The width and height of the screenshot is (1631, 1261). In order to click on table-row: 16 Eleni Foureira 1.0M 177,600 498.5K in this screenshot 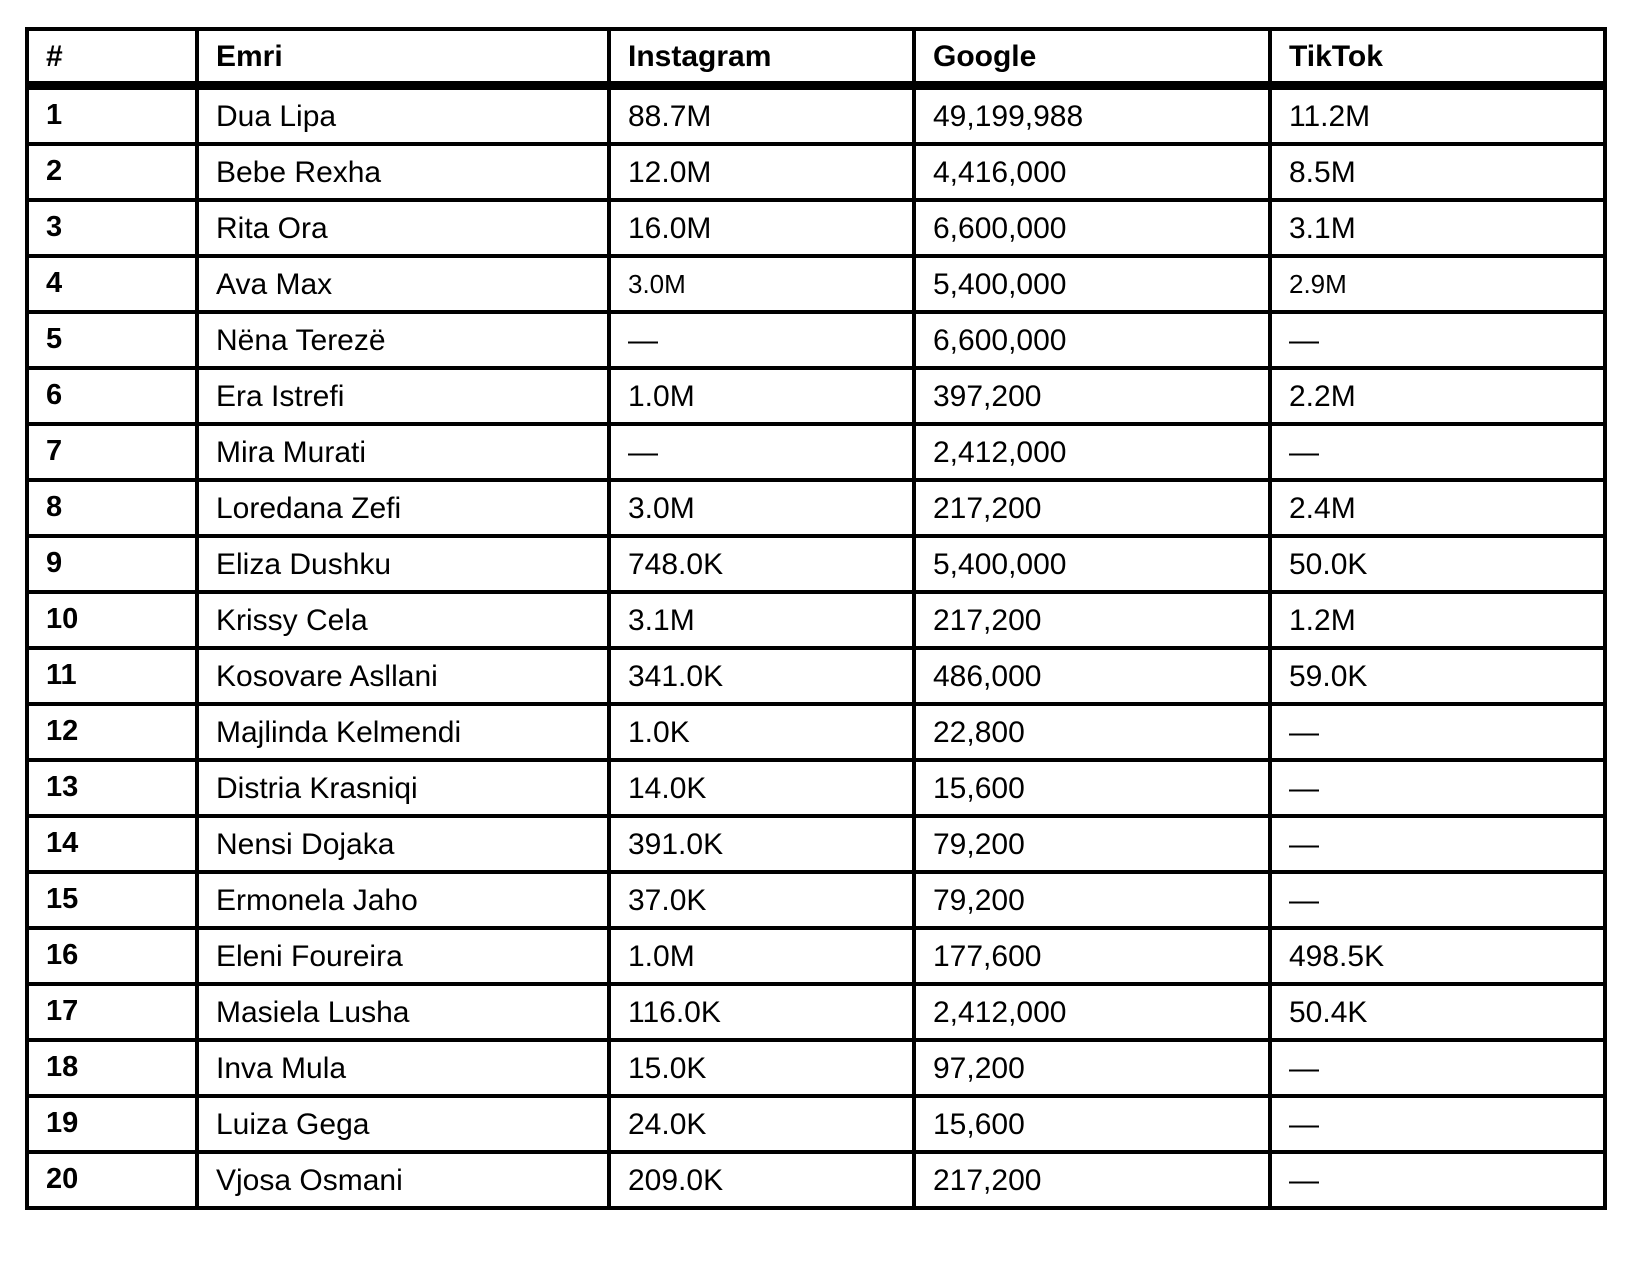, I will do `click(816, 956)`.